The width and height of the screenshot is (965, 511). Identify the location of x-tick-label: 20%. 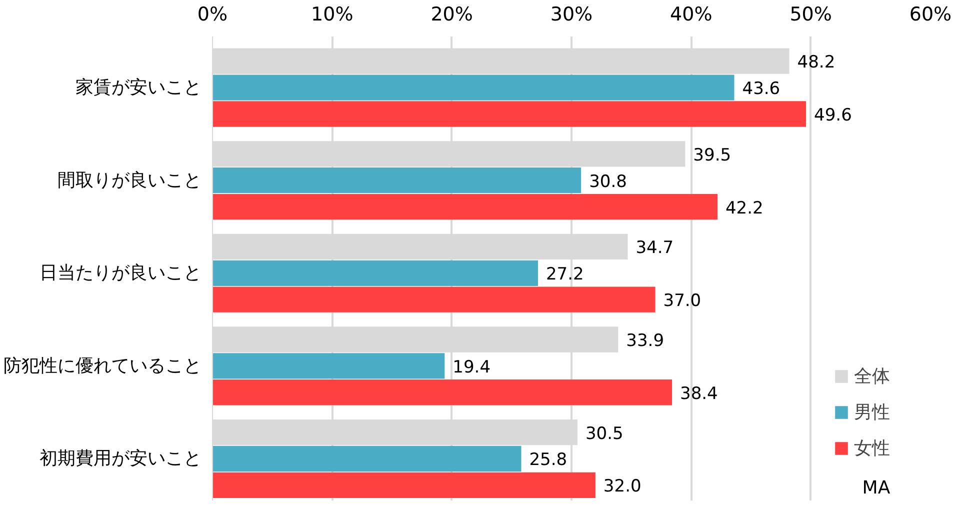
(451, 15).